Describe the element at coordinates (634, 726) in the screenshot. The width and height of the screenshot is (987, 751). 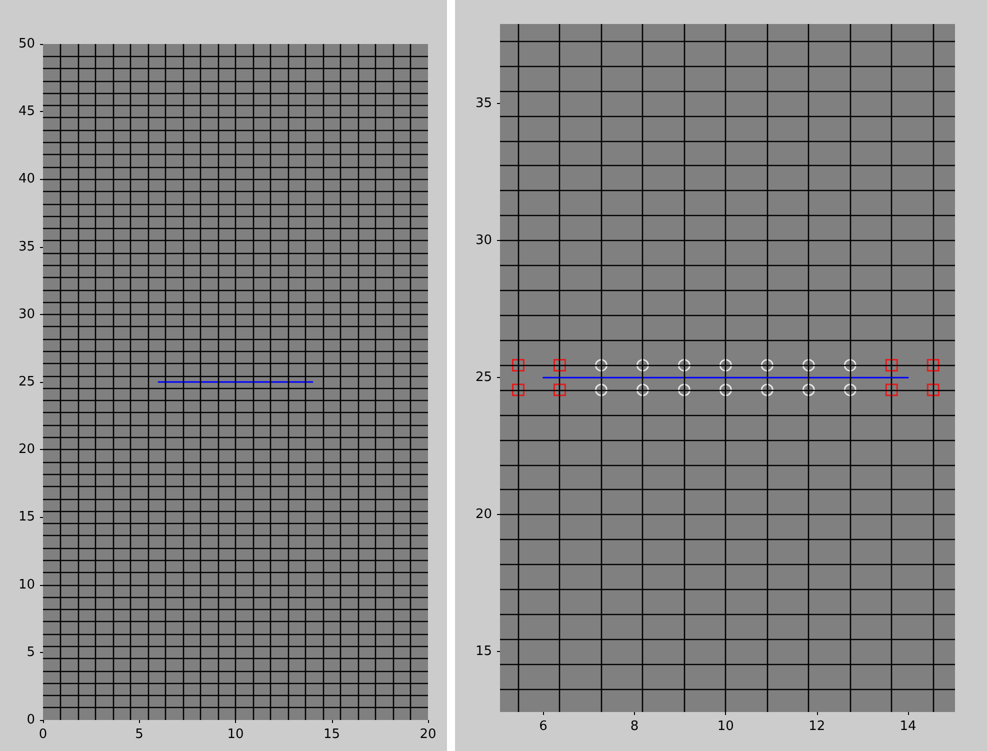
I see `x-tick-label: 8` at that location.